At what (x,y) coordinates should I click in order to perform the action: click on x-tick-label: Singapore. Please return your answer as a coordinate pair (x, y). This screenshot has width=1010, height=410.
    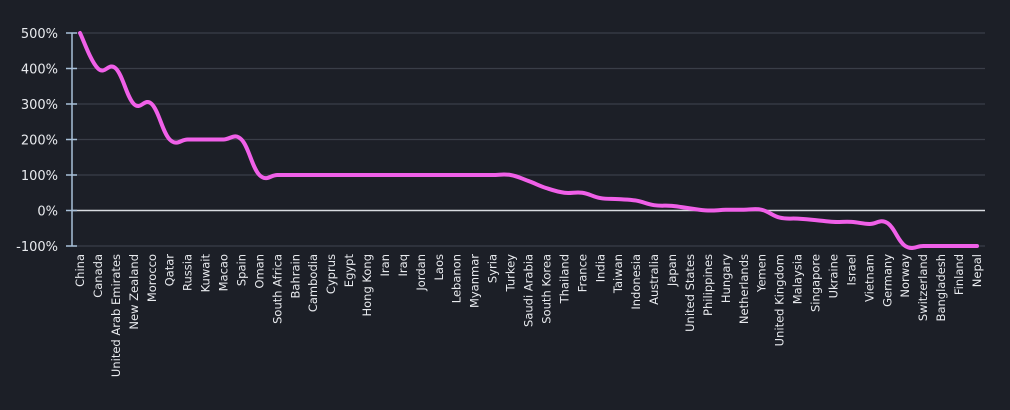
    Looking at the image, I should click on (816, 283).